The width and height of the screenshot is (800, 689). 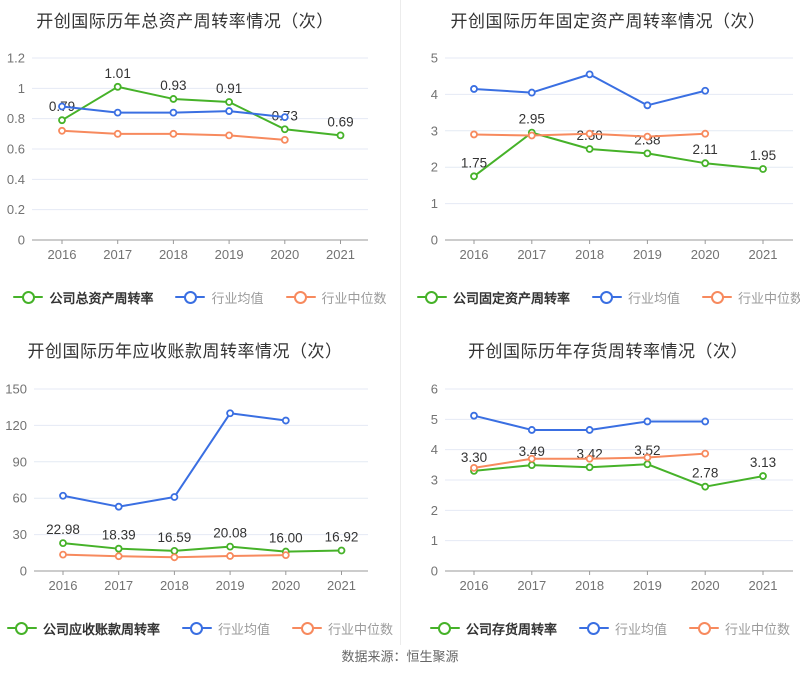 I want to click on chart-title: 开创国际历年固定资产周转率情况（次）, so click(x=608, y=21).